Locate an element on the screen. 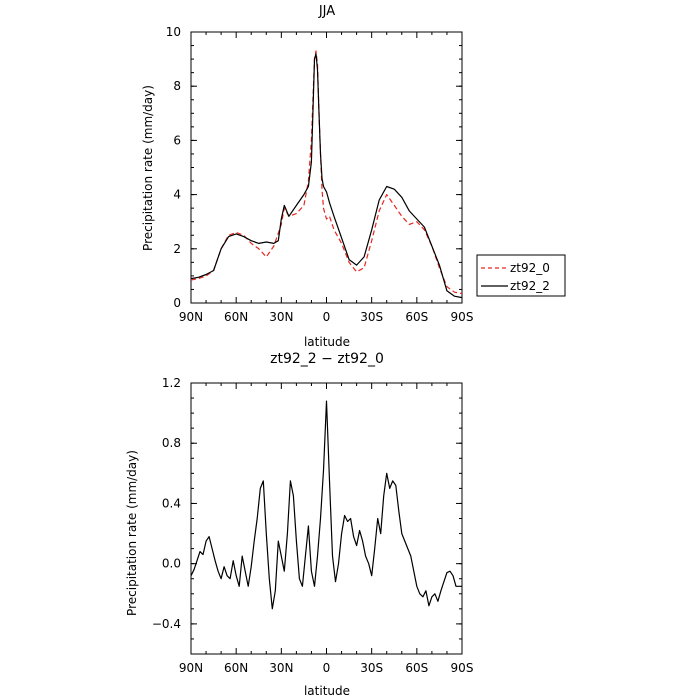 The image size is (700, 700). legend-box is located at coordinates (521, 275).